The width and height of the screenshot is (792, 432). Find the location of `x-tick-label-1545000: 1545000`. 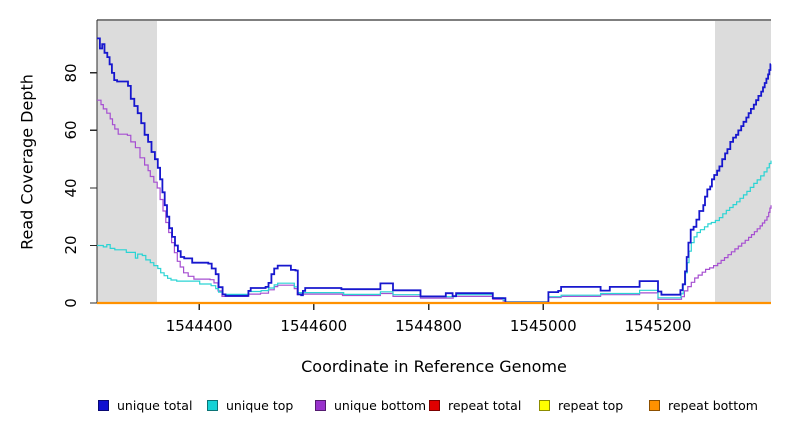

x-tick-label-1545000: 1545000 is located at coordinates (543, 326).